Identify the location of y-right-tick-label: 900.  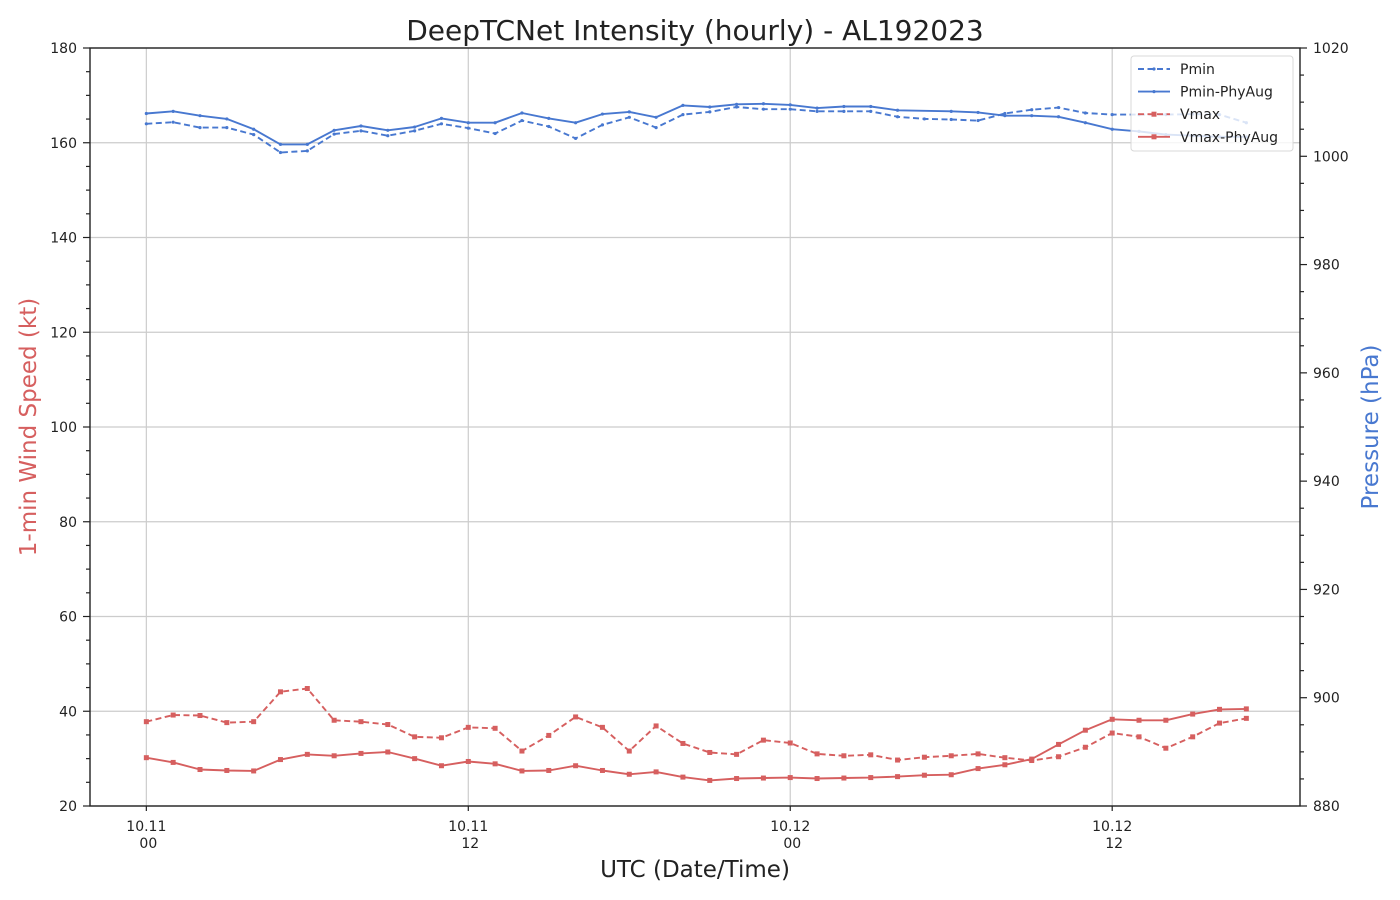
(1326, 699).